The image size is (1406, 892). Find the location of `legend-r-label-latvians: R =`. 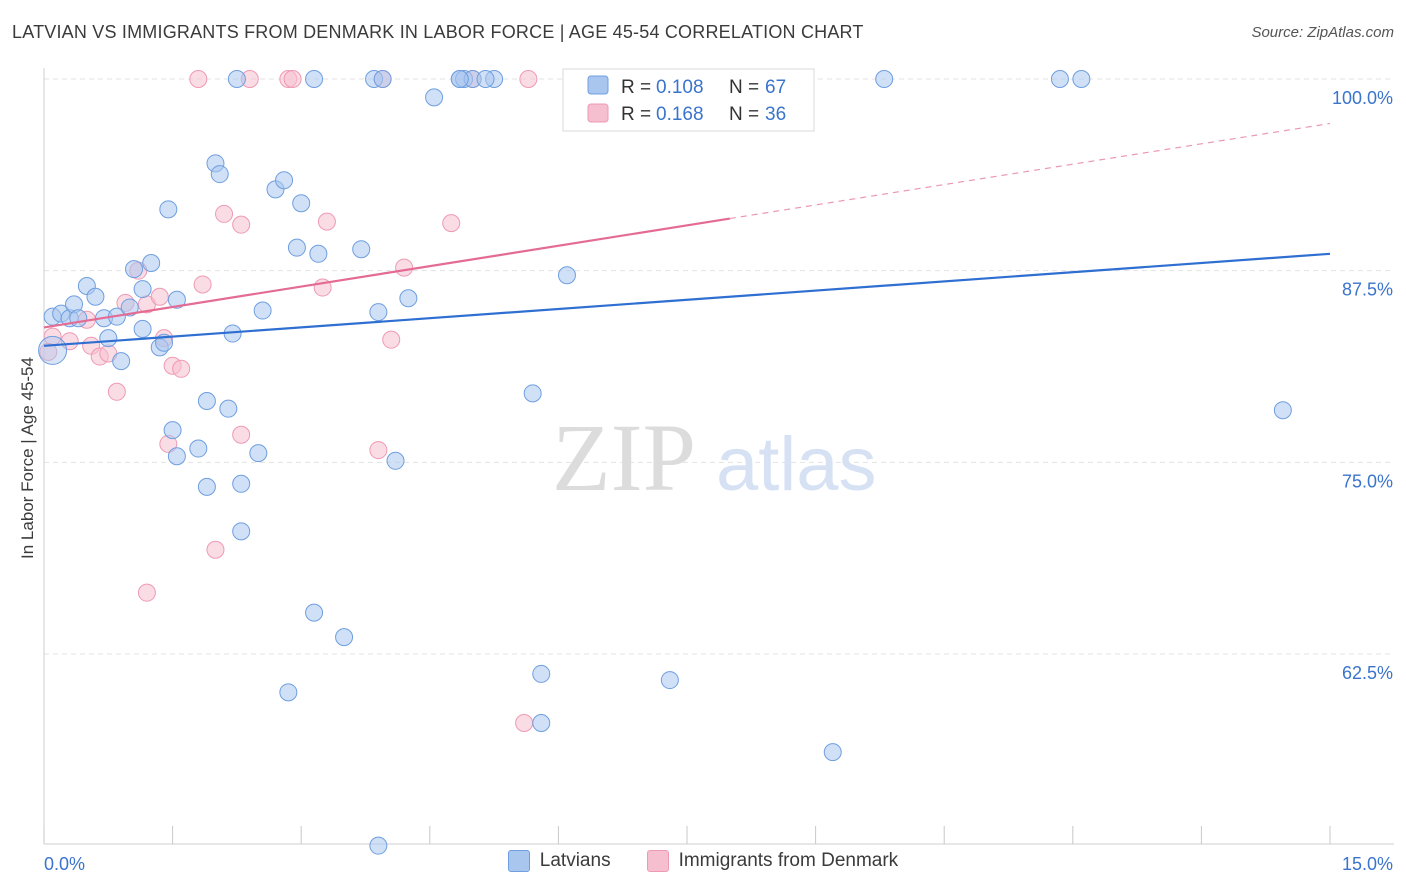

legend-r-label-latvians: R = is located at coordinates (636, 87).